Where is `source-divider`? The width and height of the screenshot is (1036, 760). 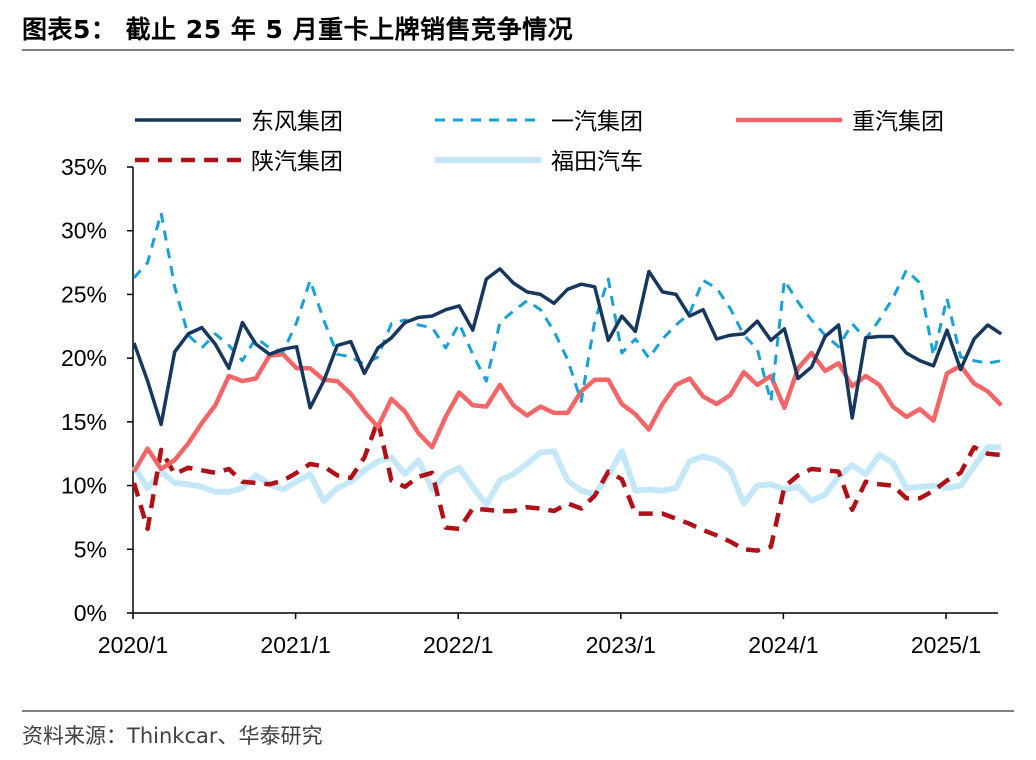 source-divider is located at coordinates (518, 711).